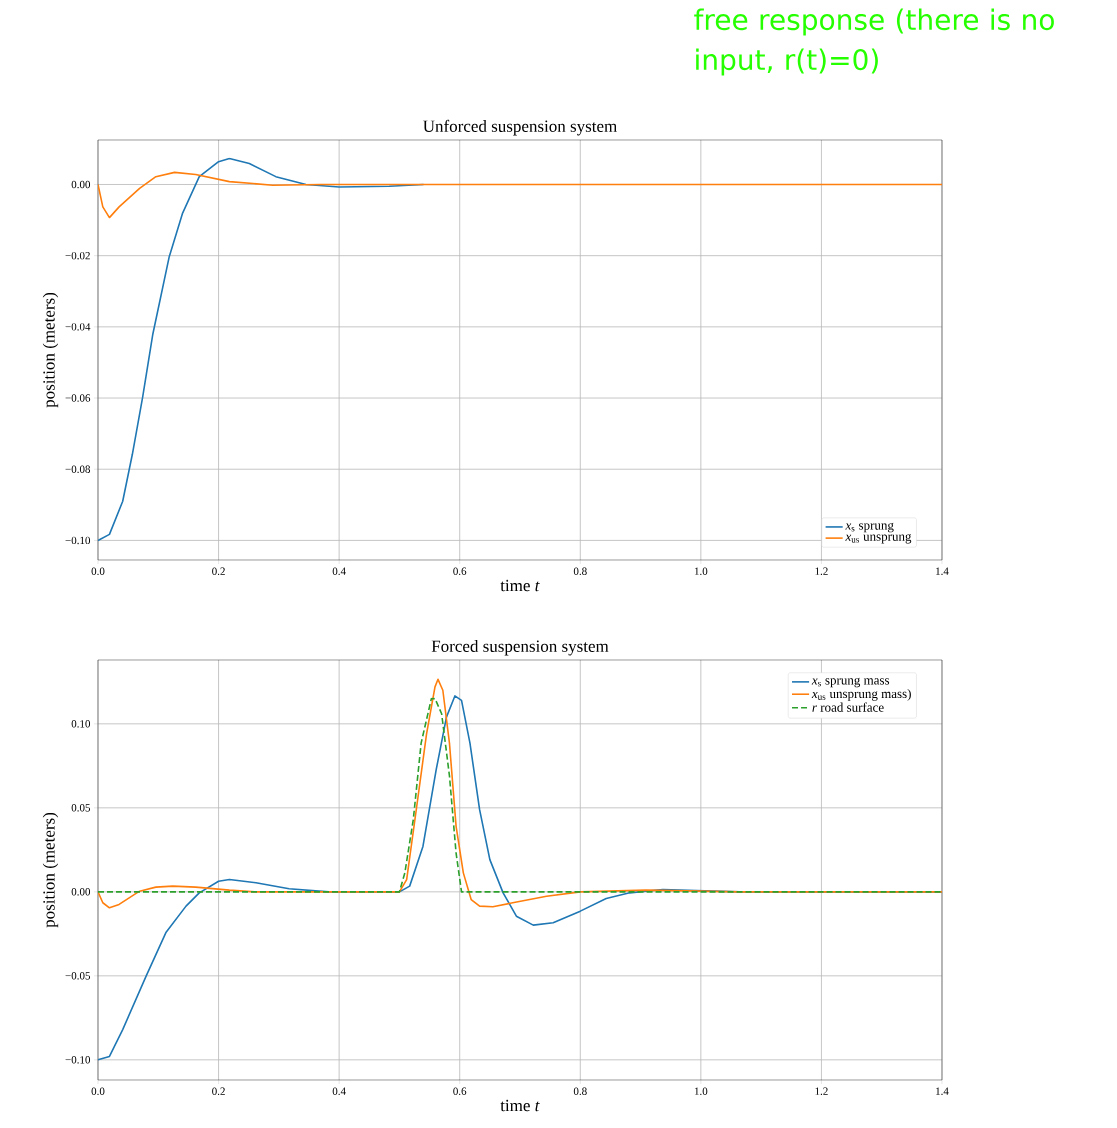  I want to click on y-tick-label: −0.04, so click(78, 327).